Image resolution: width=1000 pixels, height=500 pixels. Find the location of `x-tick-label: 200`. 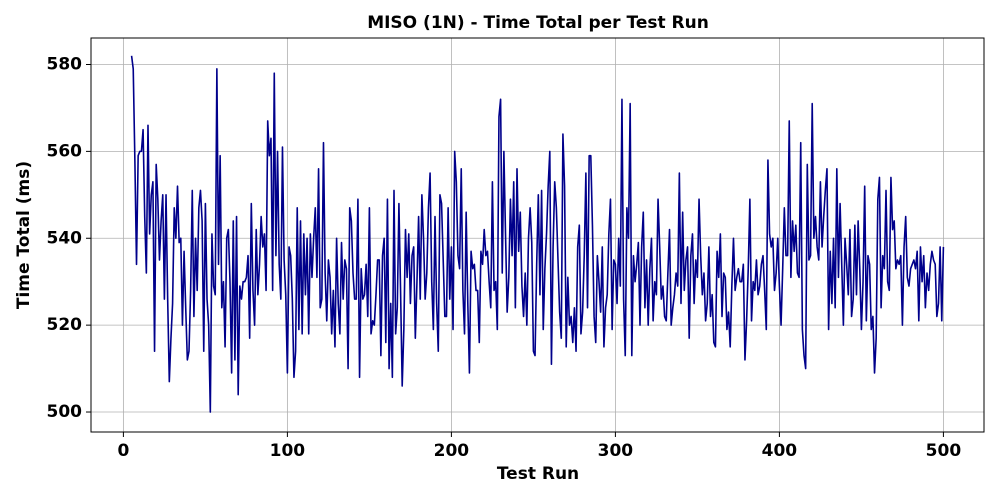

x-tick-label: 200 is located at coordinates (452, 451).